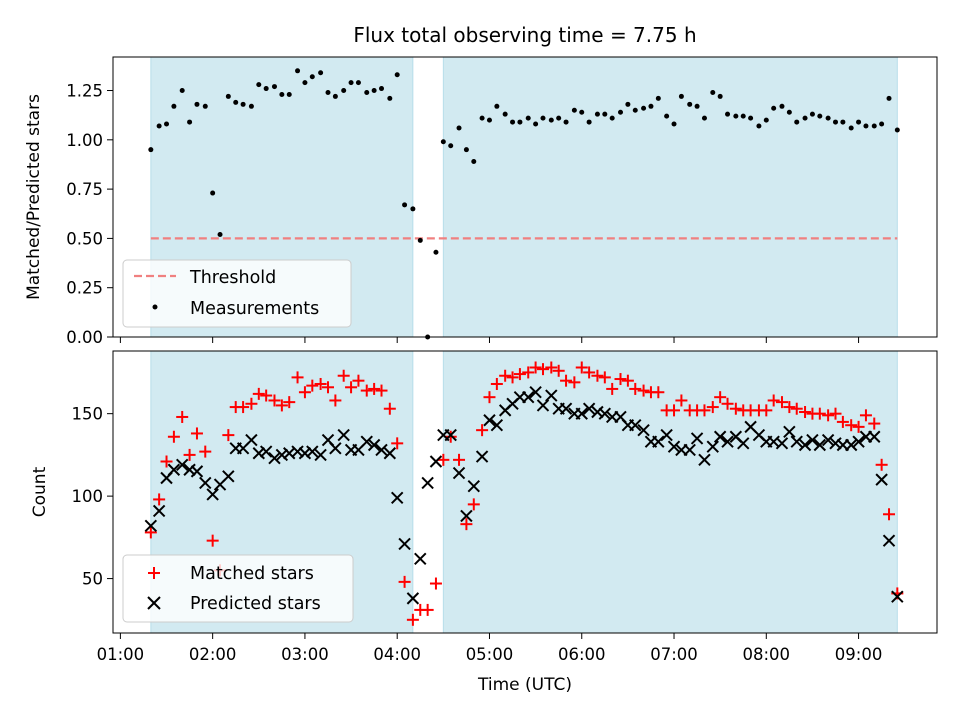  Describe the element at coordinates (397, 654) in the screenshot. I see `x-tick-label: 04:00` at that location.